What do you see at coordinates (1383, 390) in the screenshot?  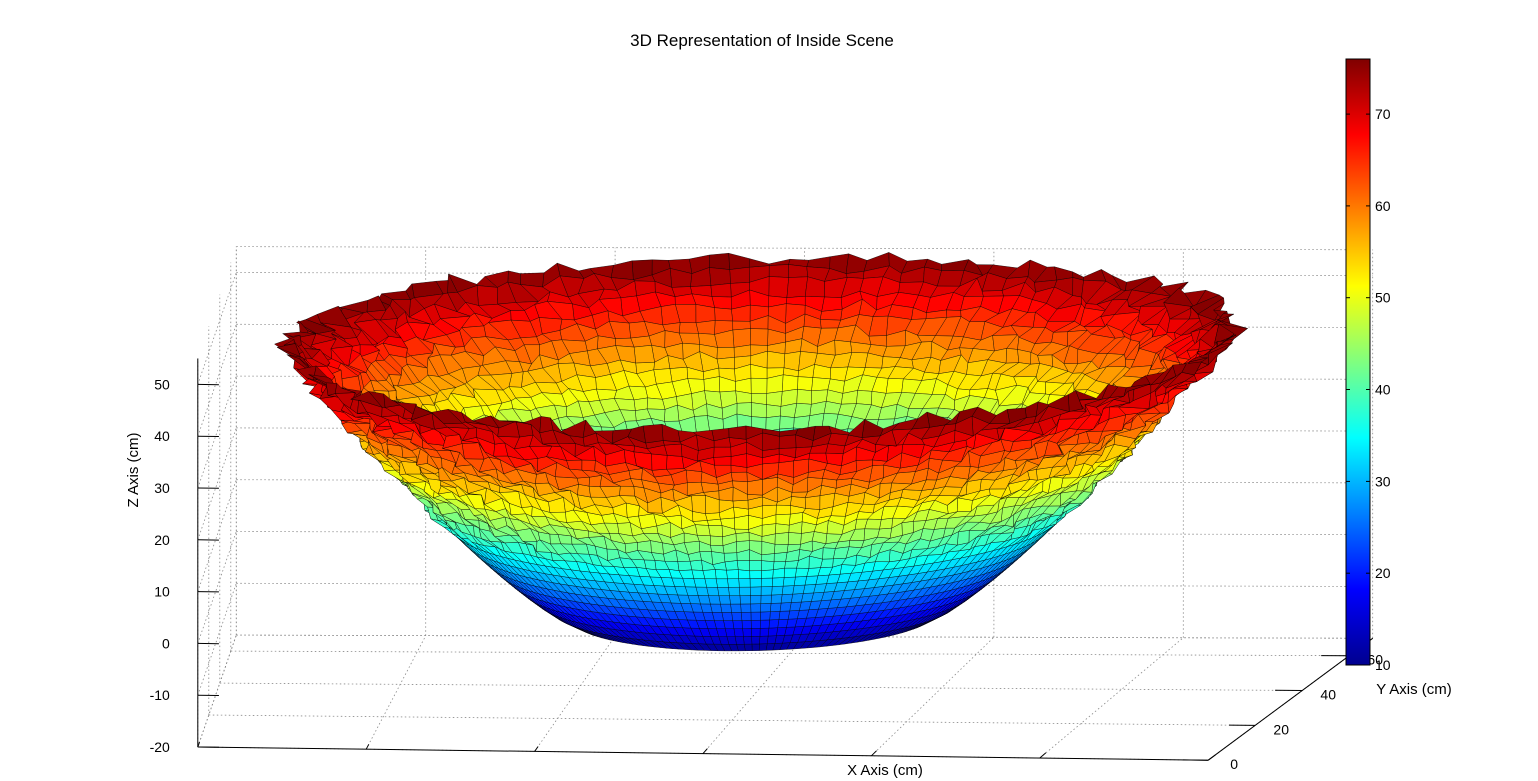 I see `colorbar-tick-label: 40` at bounding box center [1383, 390].